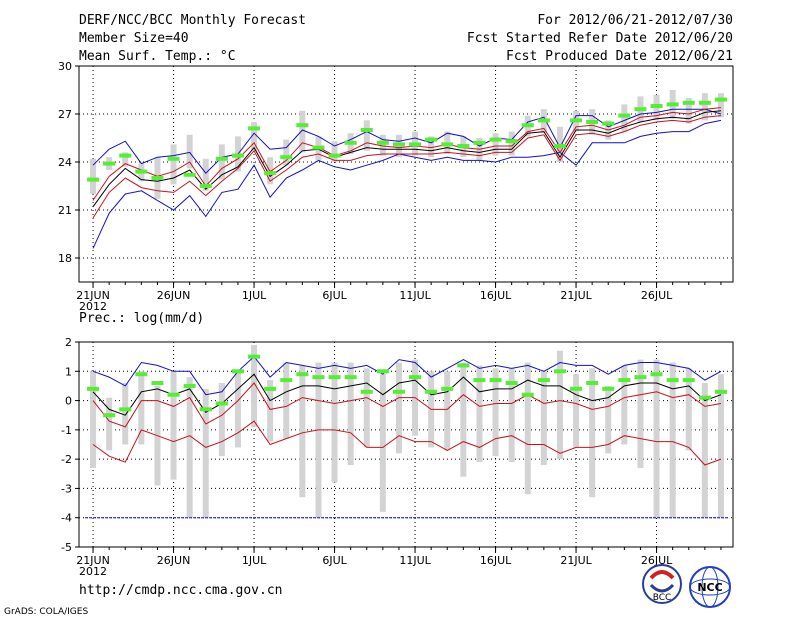  Describe the element at coordinates (93, 571) in the screenshot. I see `precip-year-label: 2012` at that location.